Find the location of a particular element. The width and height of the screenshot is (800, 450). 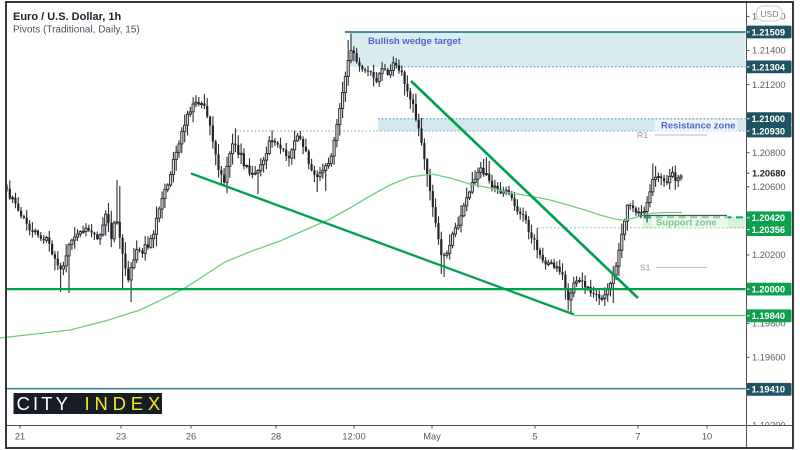

svg-text: 1.21000 is located at coordinates (769, 119).